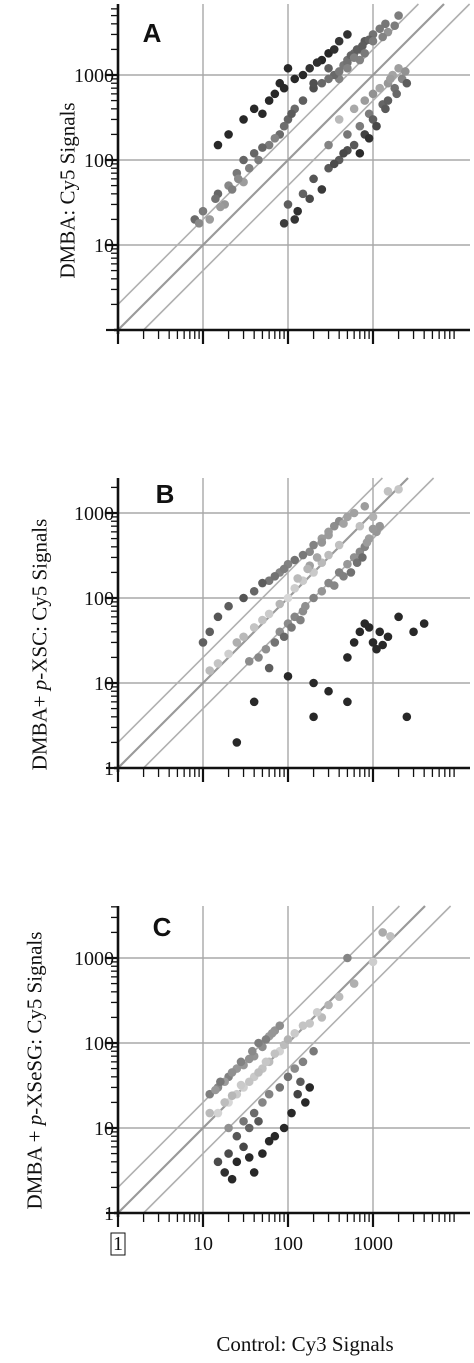 The image size is (474, 1363). Describe the element at coordinates (162, 927) in the screenshot. I see `panel-title-c: C` at that location.